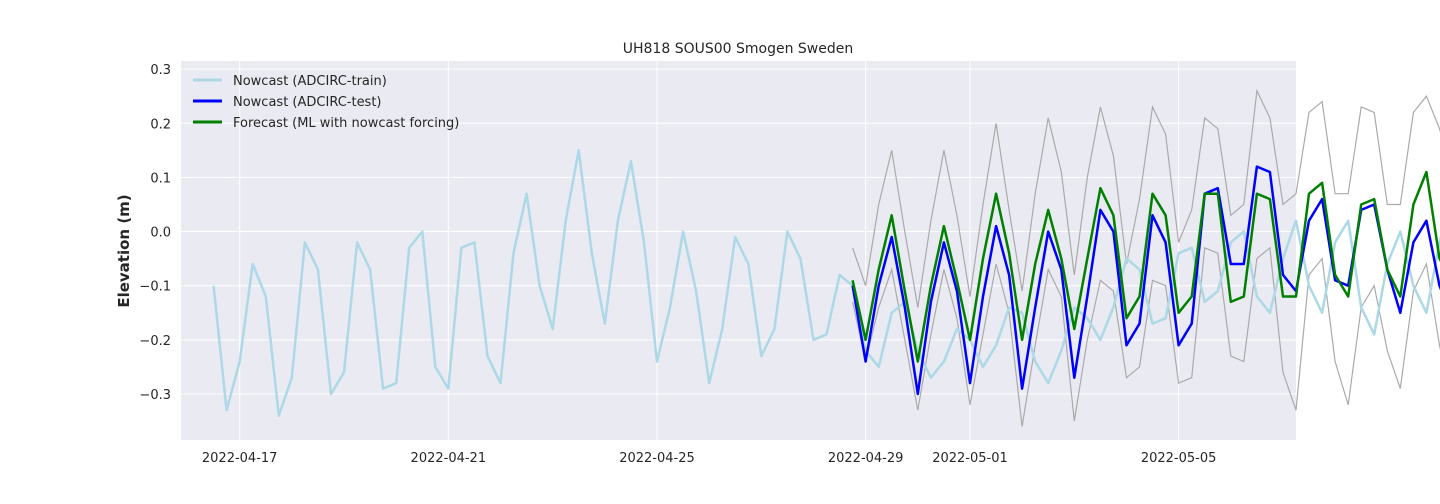 Image resolution: width=1440 pixels, height=504 pixels. What do you see at coordinates (240, 458) in the screenshot?
I see `x-tick-label: 2022-04-17` at bounding box center [240, 458].